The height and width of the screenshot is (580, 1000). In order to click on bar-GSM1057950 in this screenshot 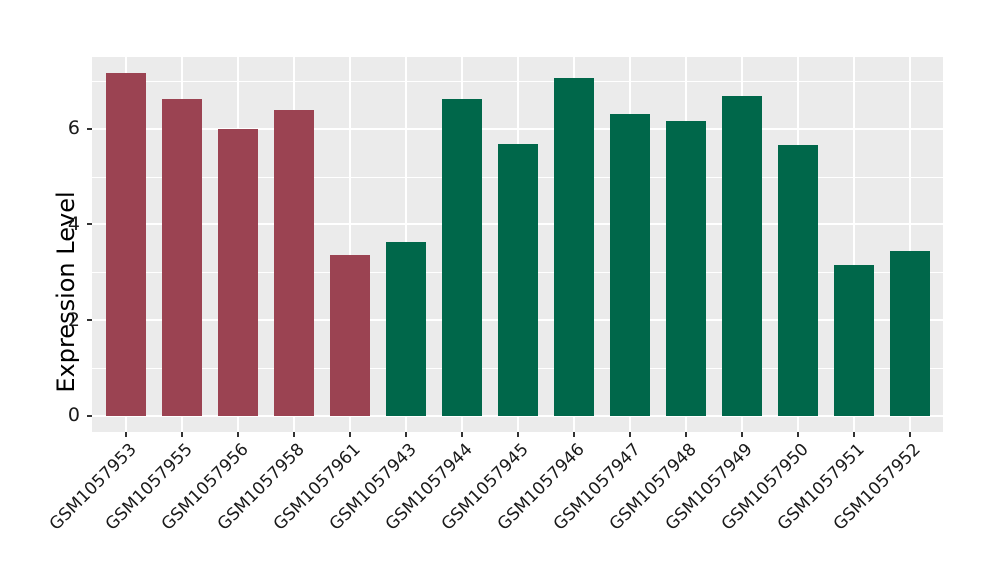, I will do `click(798, 280)`.